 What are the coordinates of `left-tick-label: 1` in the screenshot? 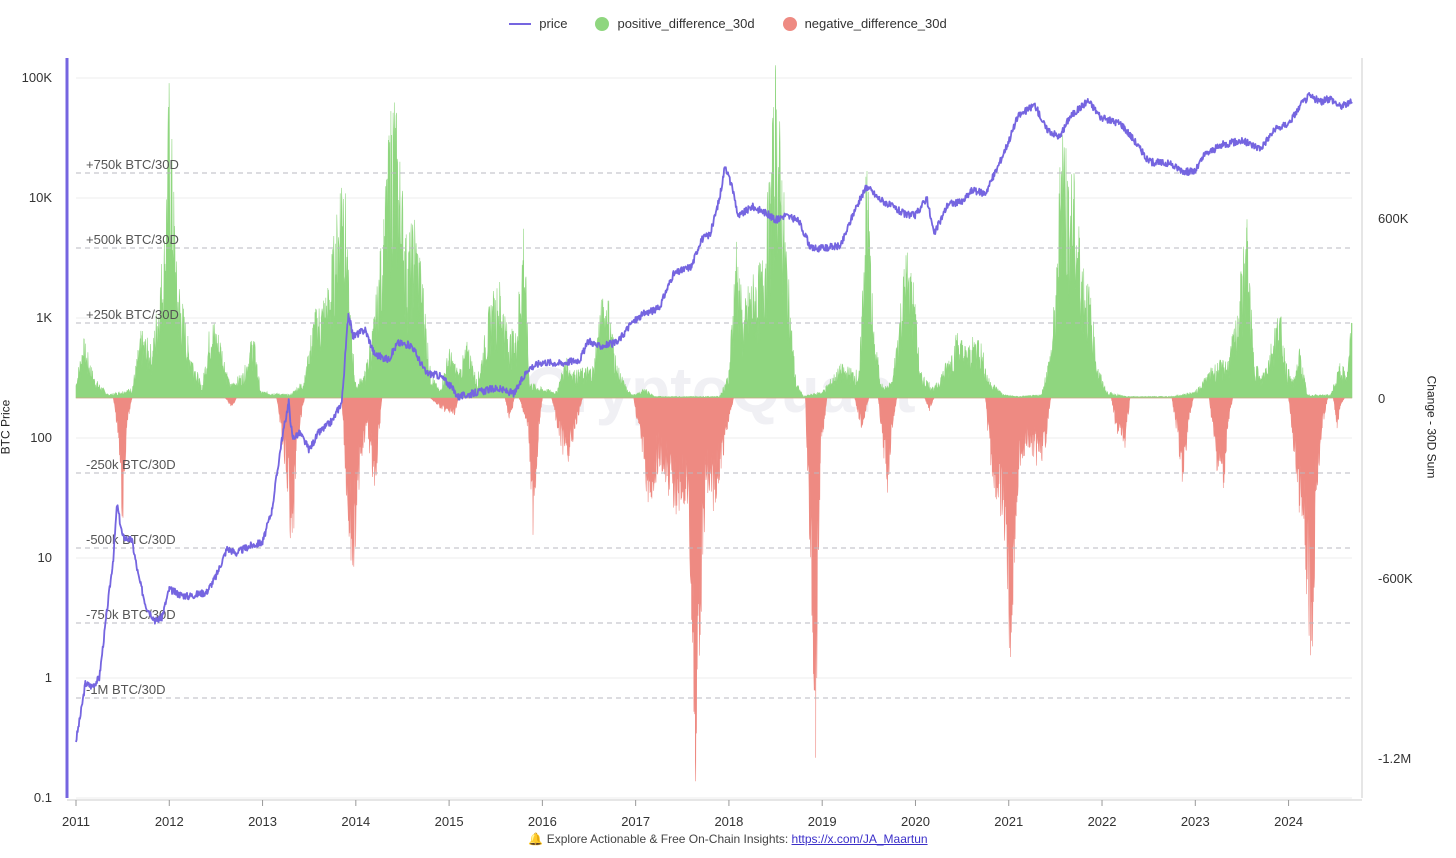 It's located at (48, 677).